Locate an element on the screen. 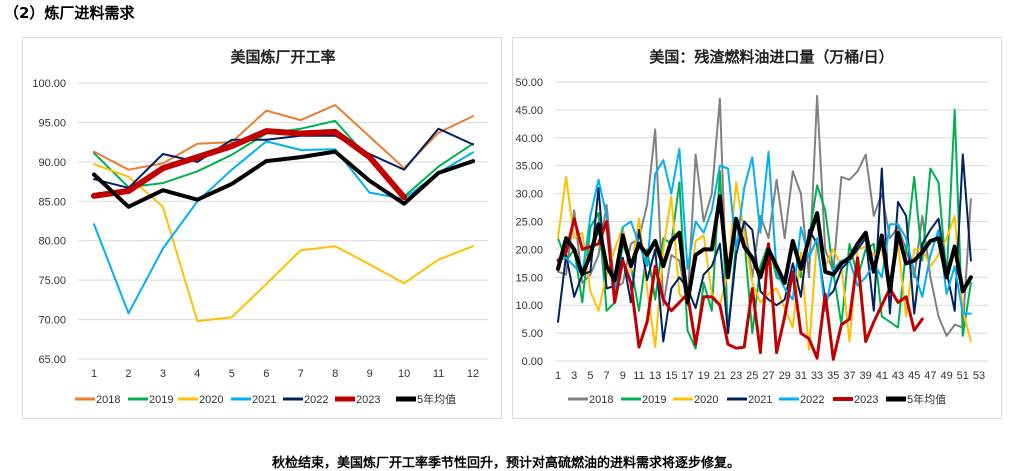  footer-note: 秋检结束，美国炼厂开工率季节性回升，预计对高硫燃油的进料需求将逐步修复。 is located at coordinates (505, 463).